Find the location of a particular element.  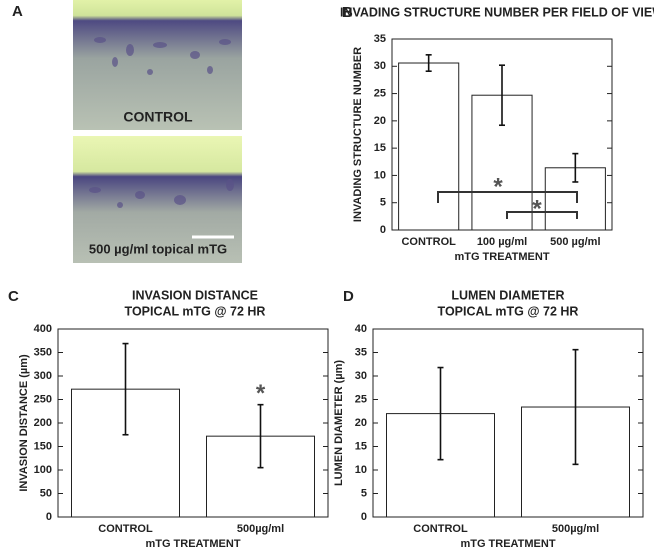

x-tick-label: 100 µg/ml is located at coordinates (502, 242).